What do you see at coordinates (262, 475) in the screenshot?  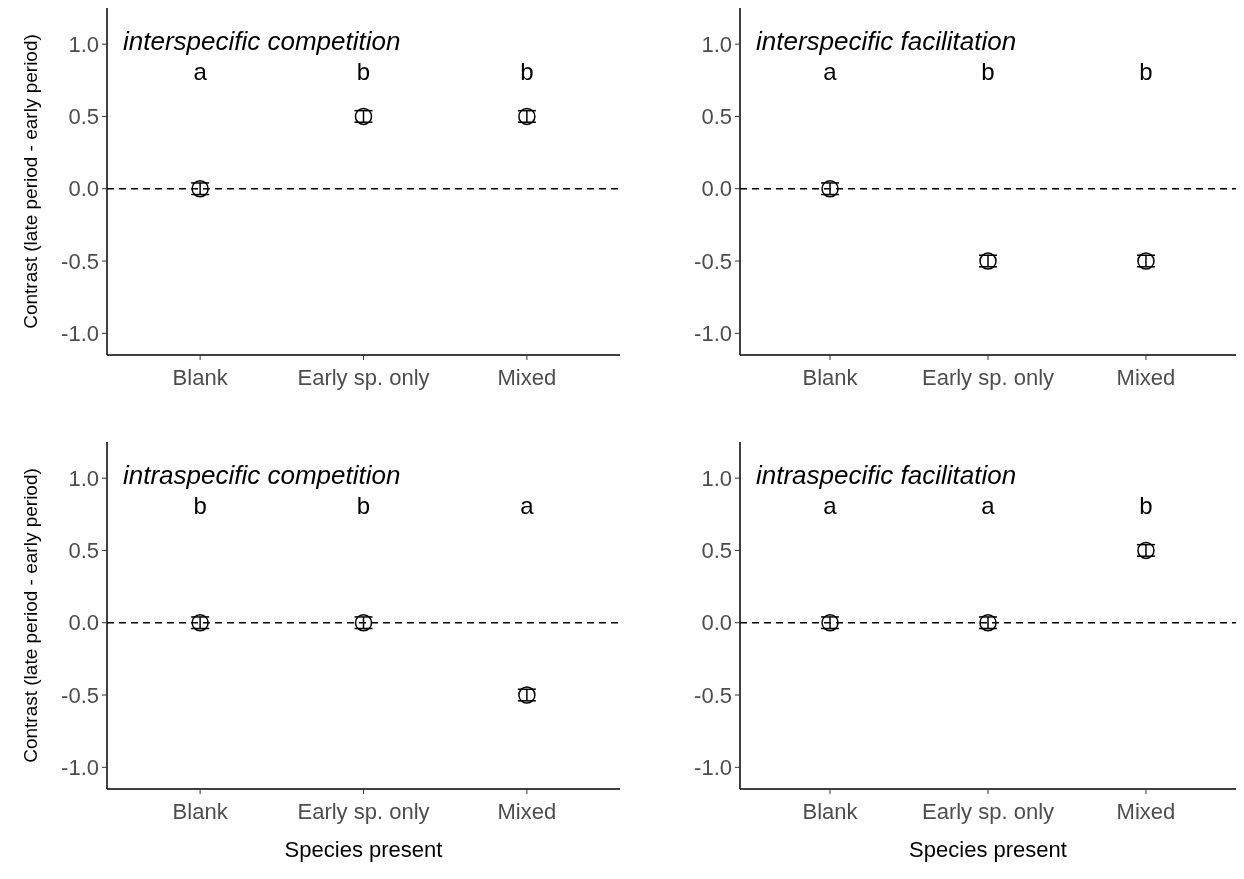 I see `text: intraspecific competition` at bounding box center [262, 475].